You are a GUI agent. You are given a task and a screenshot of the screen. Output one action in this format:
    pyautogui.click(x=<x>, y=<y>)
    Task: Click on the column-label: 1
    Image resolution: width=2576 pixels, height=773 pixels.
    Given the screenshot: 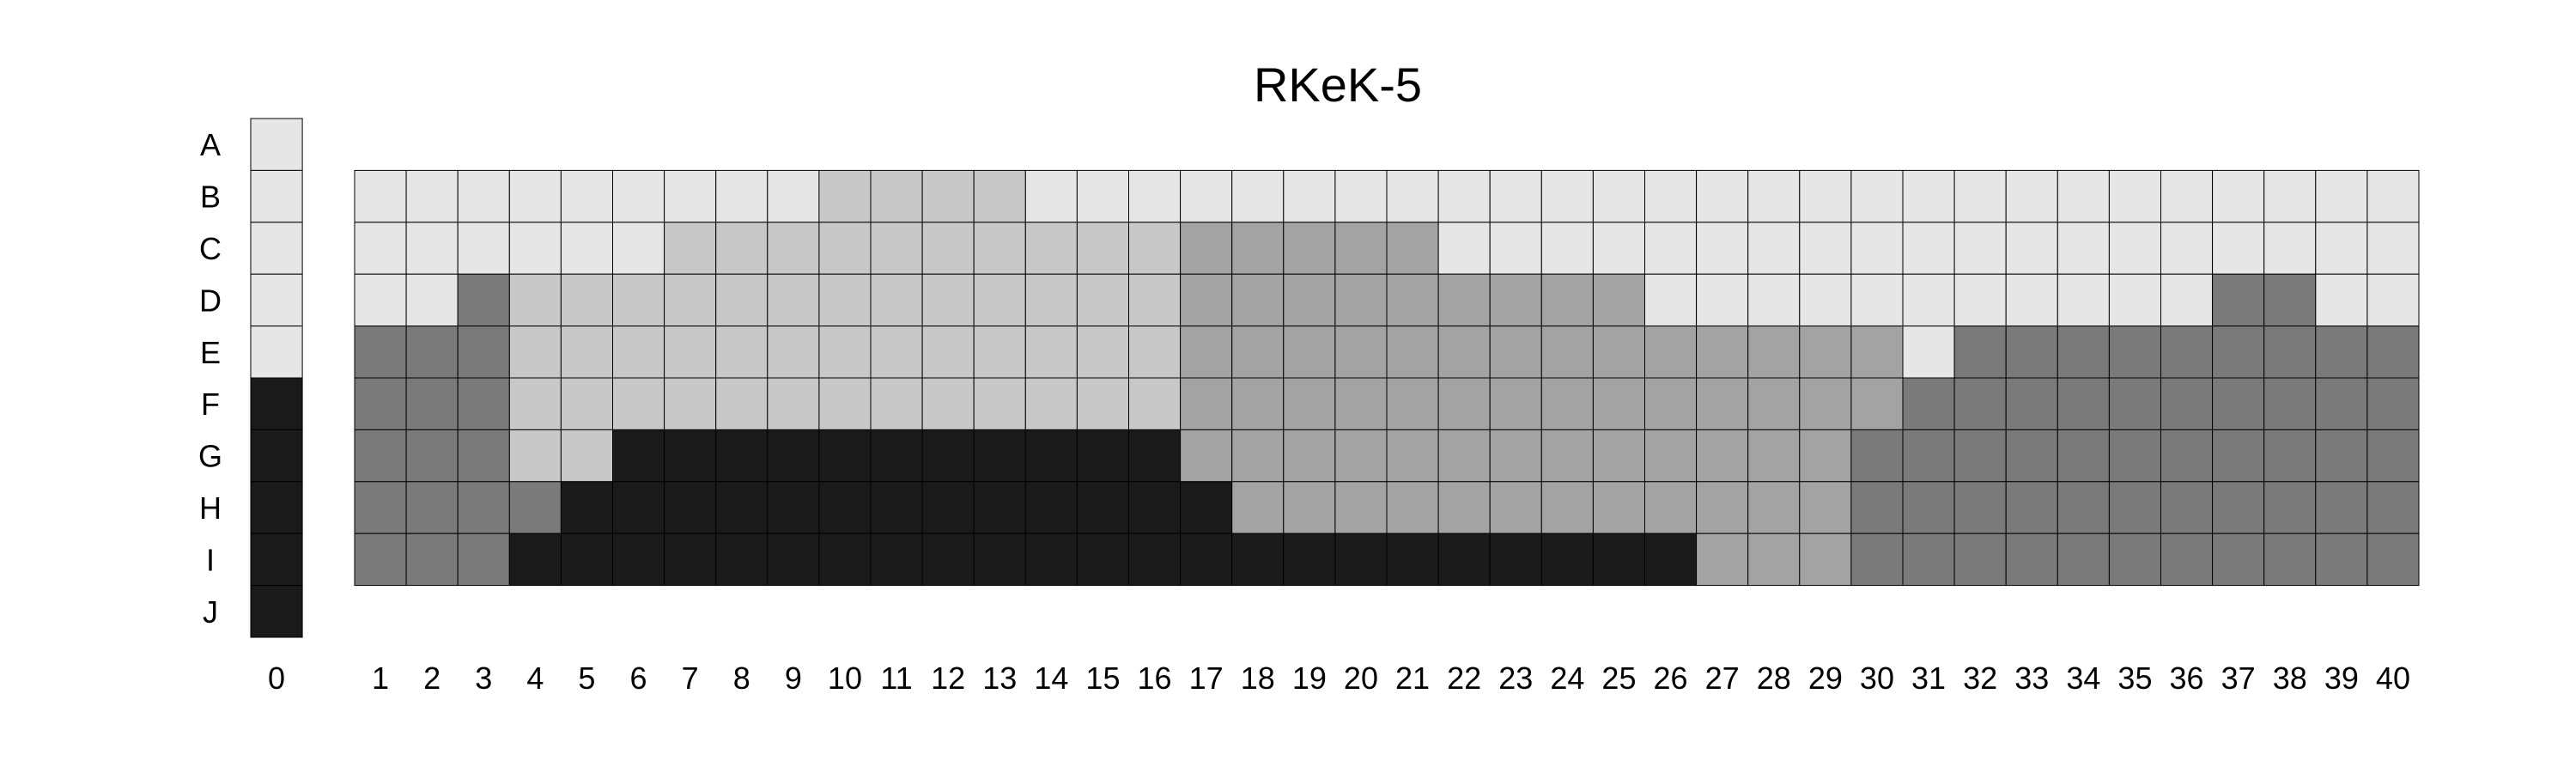 What is the action you would take?
    pyautogui.click(x=380, y=678)
    